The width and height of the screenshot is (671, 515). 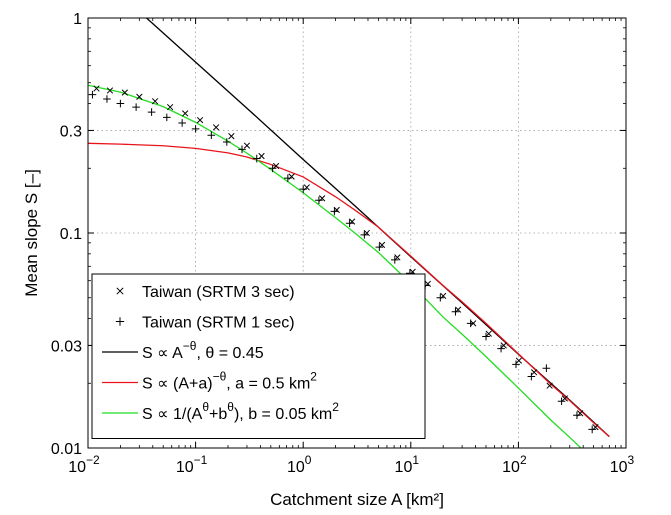 What do you see at coordinates (71, 234) in the screenshot?
I see `y-tick-label: 0.1` at bounding box center [71, 234].